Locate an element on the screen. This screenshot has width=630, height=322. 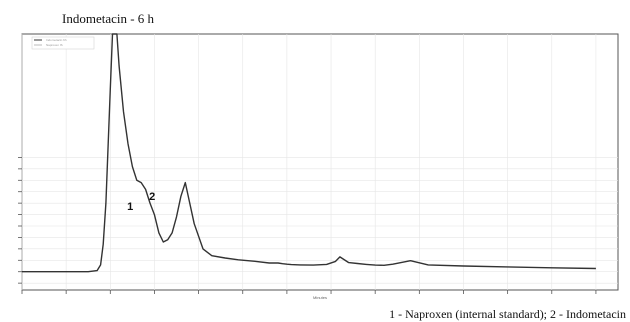
x-axis-label: Minutes is located at coordinates (320, 297).